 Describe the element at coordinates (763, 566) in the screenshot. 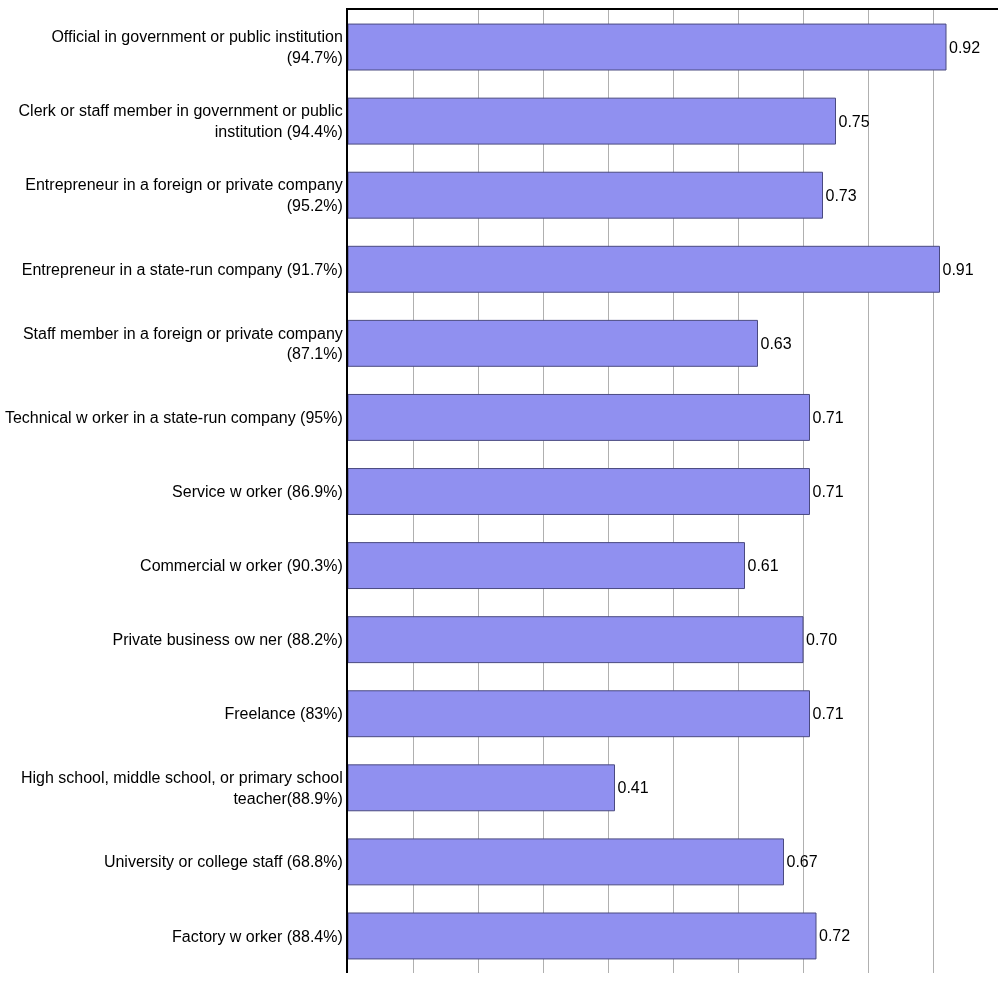

I see `data-label: 0.61` at that location.